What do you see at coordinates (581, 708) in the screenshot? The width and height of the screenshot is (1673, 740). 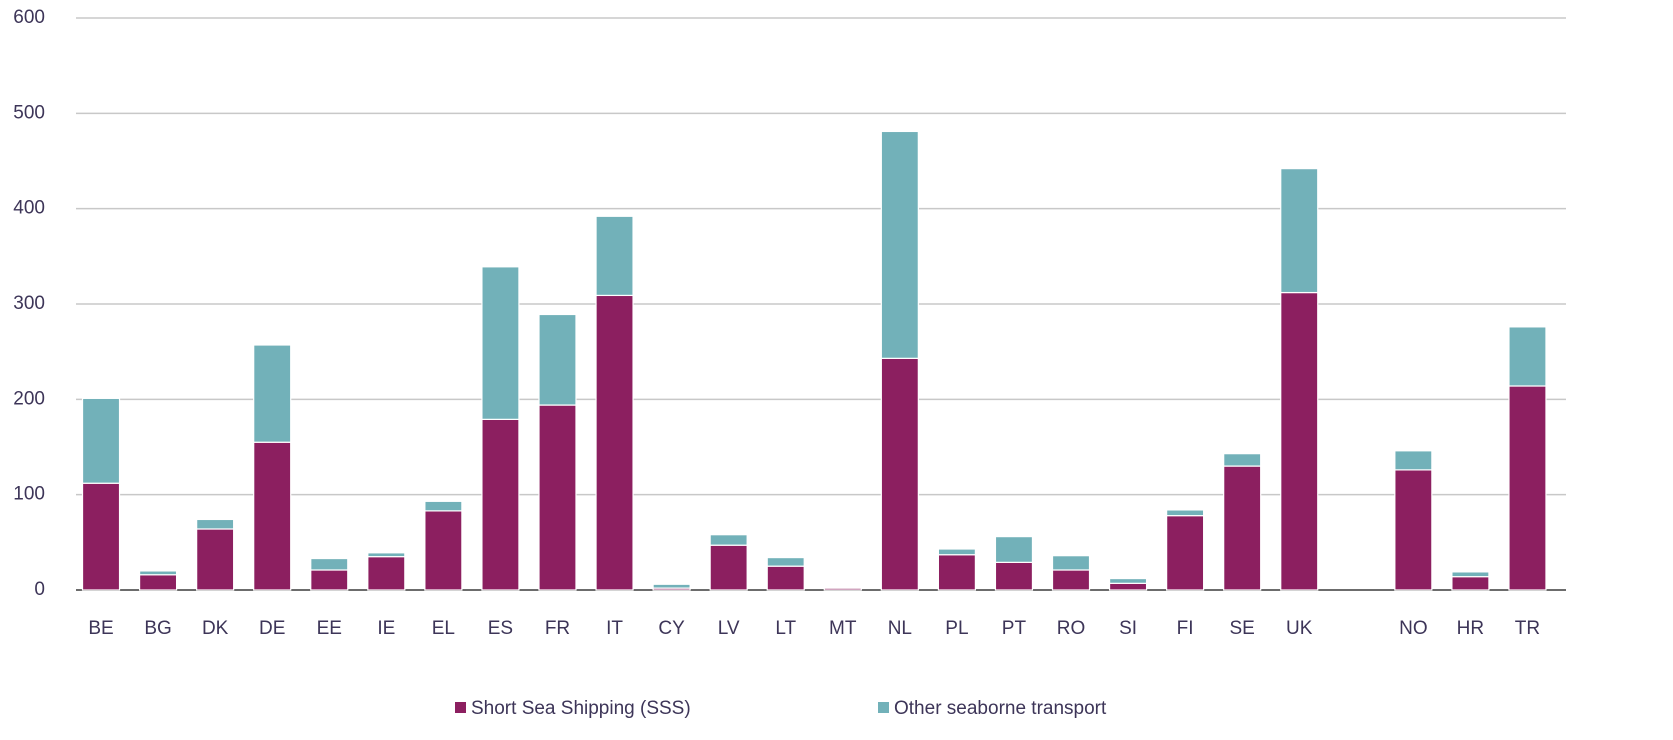 I see `legend-label: Short Sea Shipping (SSS)` at bounding box center [581, 708].